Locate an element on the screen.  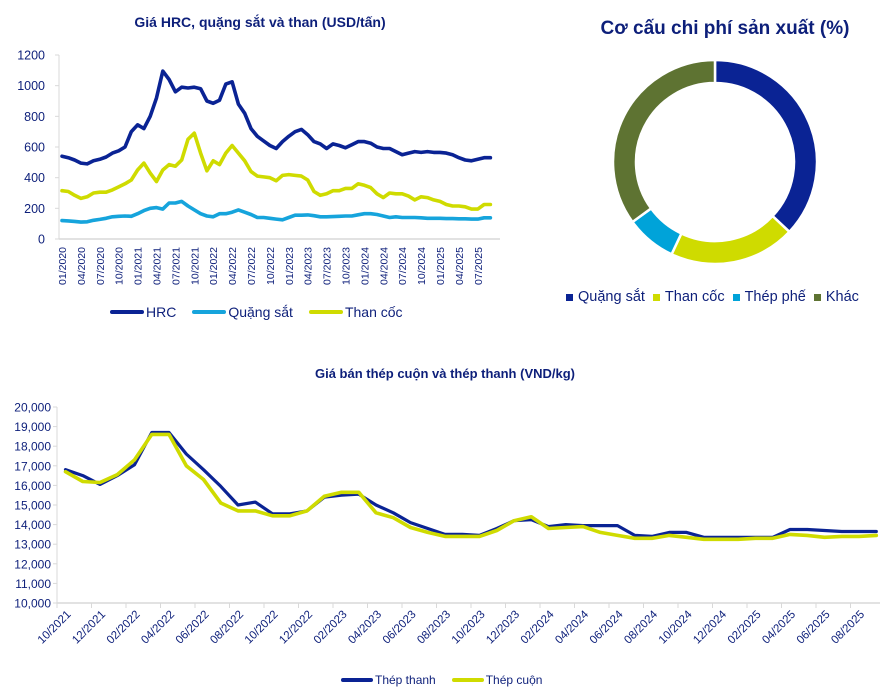
y-tick-label: 10,000 is located at coordinates (32, 604).